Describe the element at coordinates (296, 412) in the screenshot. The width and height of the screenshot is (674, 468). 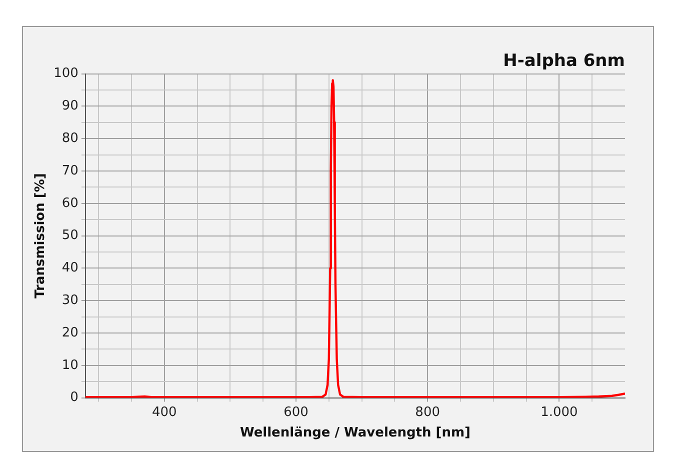
I see `x-tick-label: 600` at that location.